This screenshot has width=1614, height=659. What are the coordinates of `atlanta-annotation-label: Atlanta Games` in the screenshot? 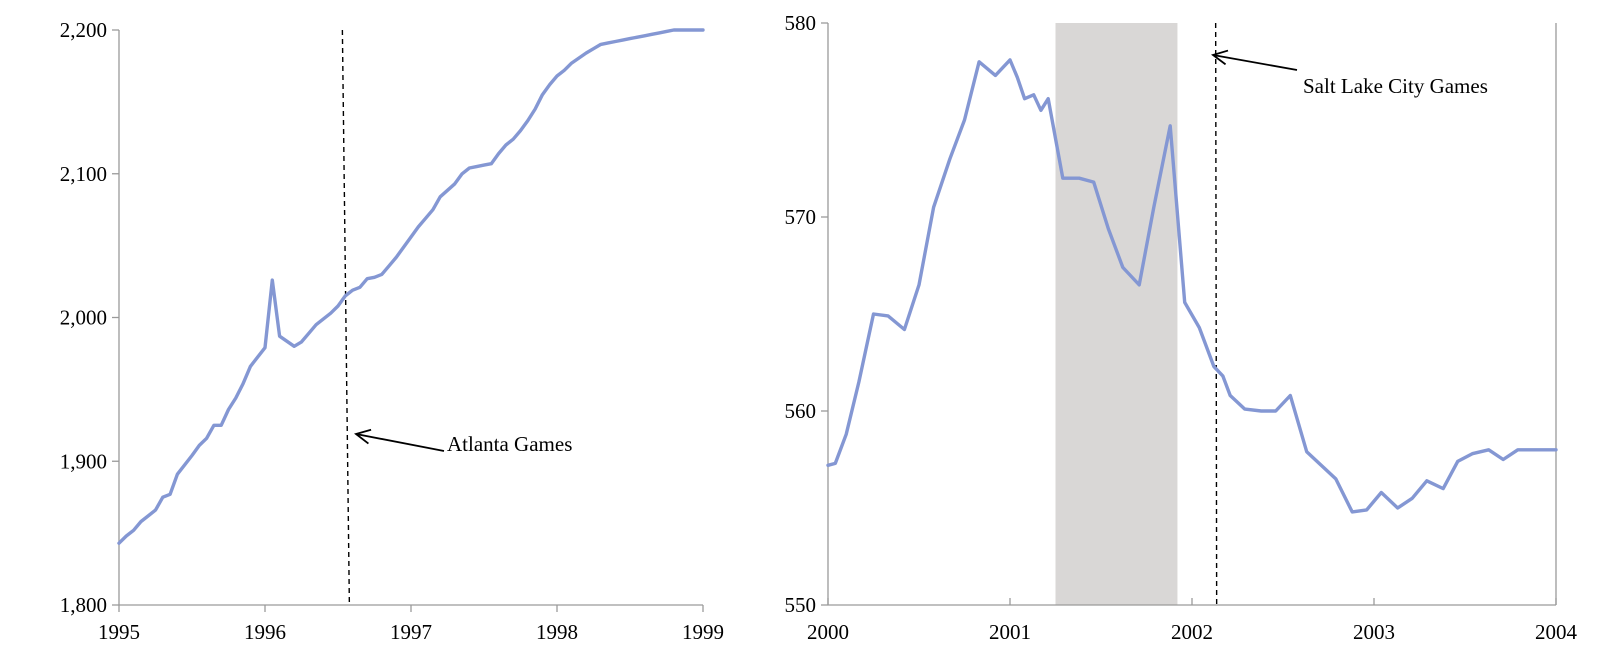 It's located at (509, 444).